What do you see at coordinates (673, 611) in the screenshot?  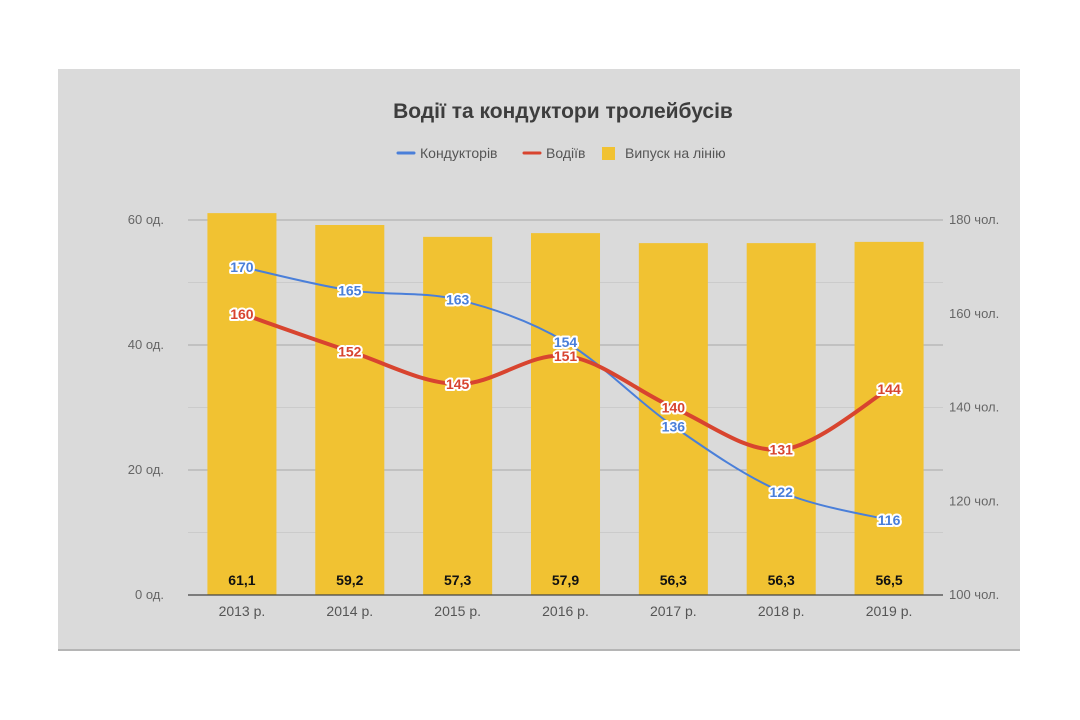 I see `x-tick-label: 2017 р.` at bounding box center [673, 611].